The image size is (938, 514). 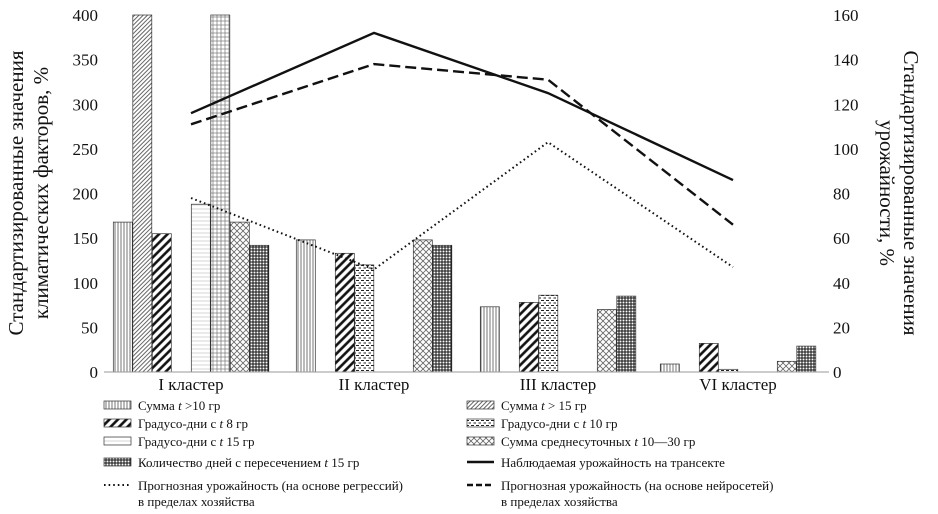 What do you see at coordinates (738, 384) in the screenshot?
I see `category-label: VI кластер` at bounding box center [738, 384].